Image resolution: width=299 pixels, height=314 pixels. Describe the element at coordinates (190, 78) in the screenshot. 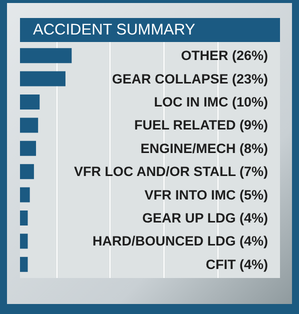

I see `y-tick-label: GEAR COLLAPSE (23%)` at that location.